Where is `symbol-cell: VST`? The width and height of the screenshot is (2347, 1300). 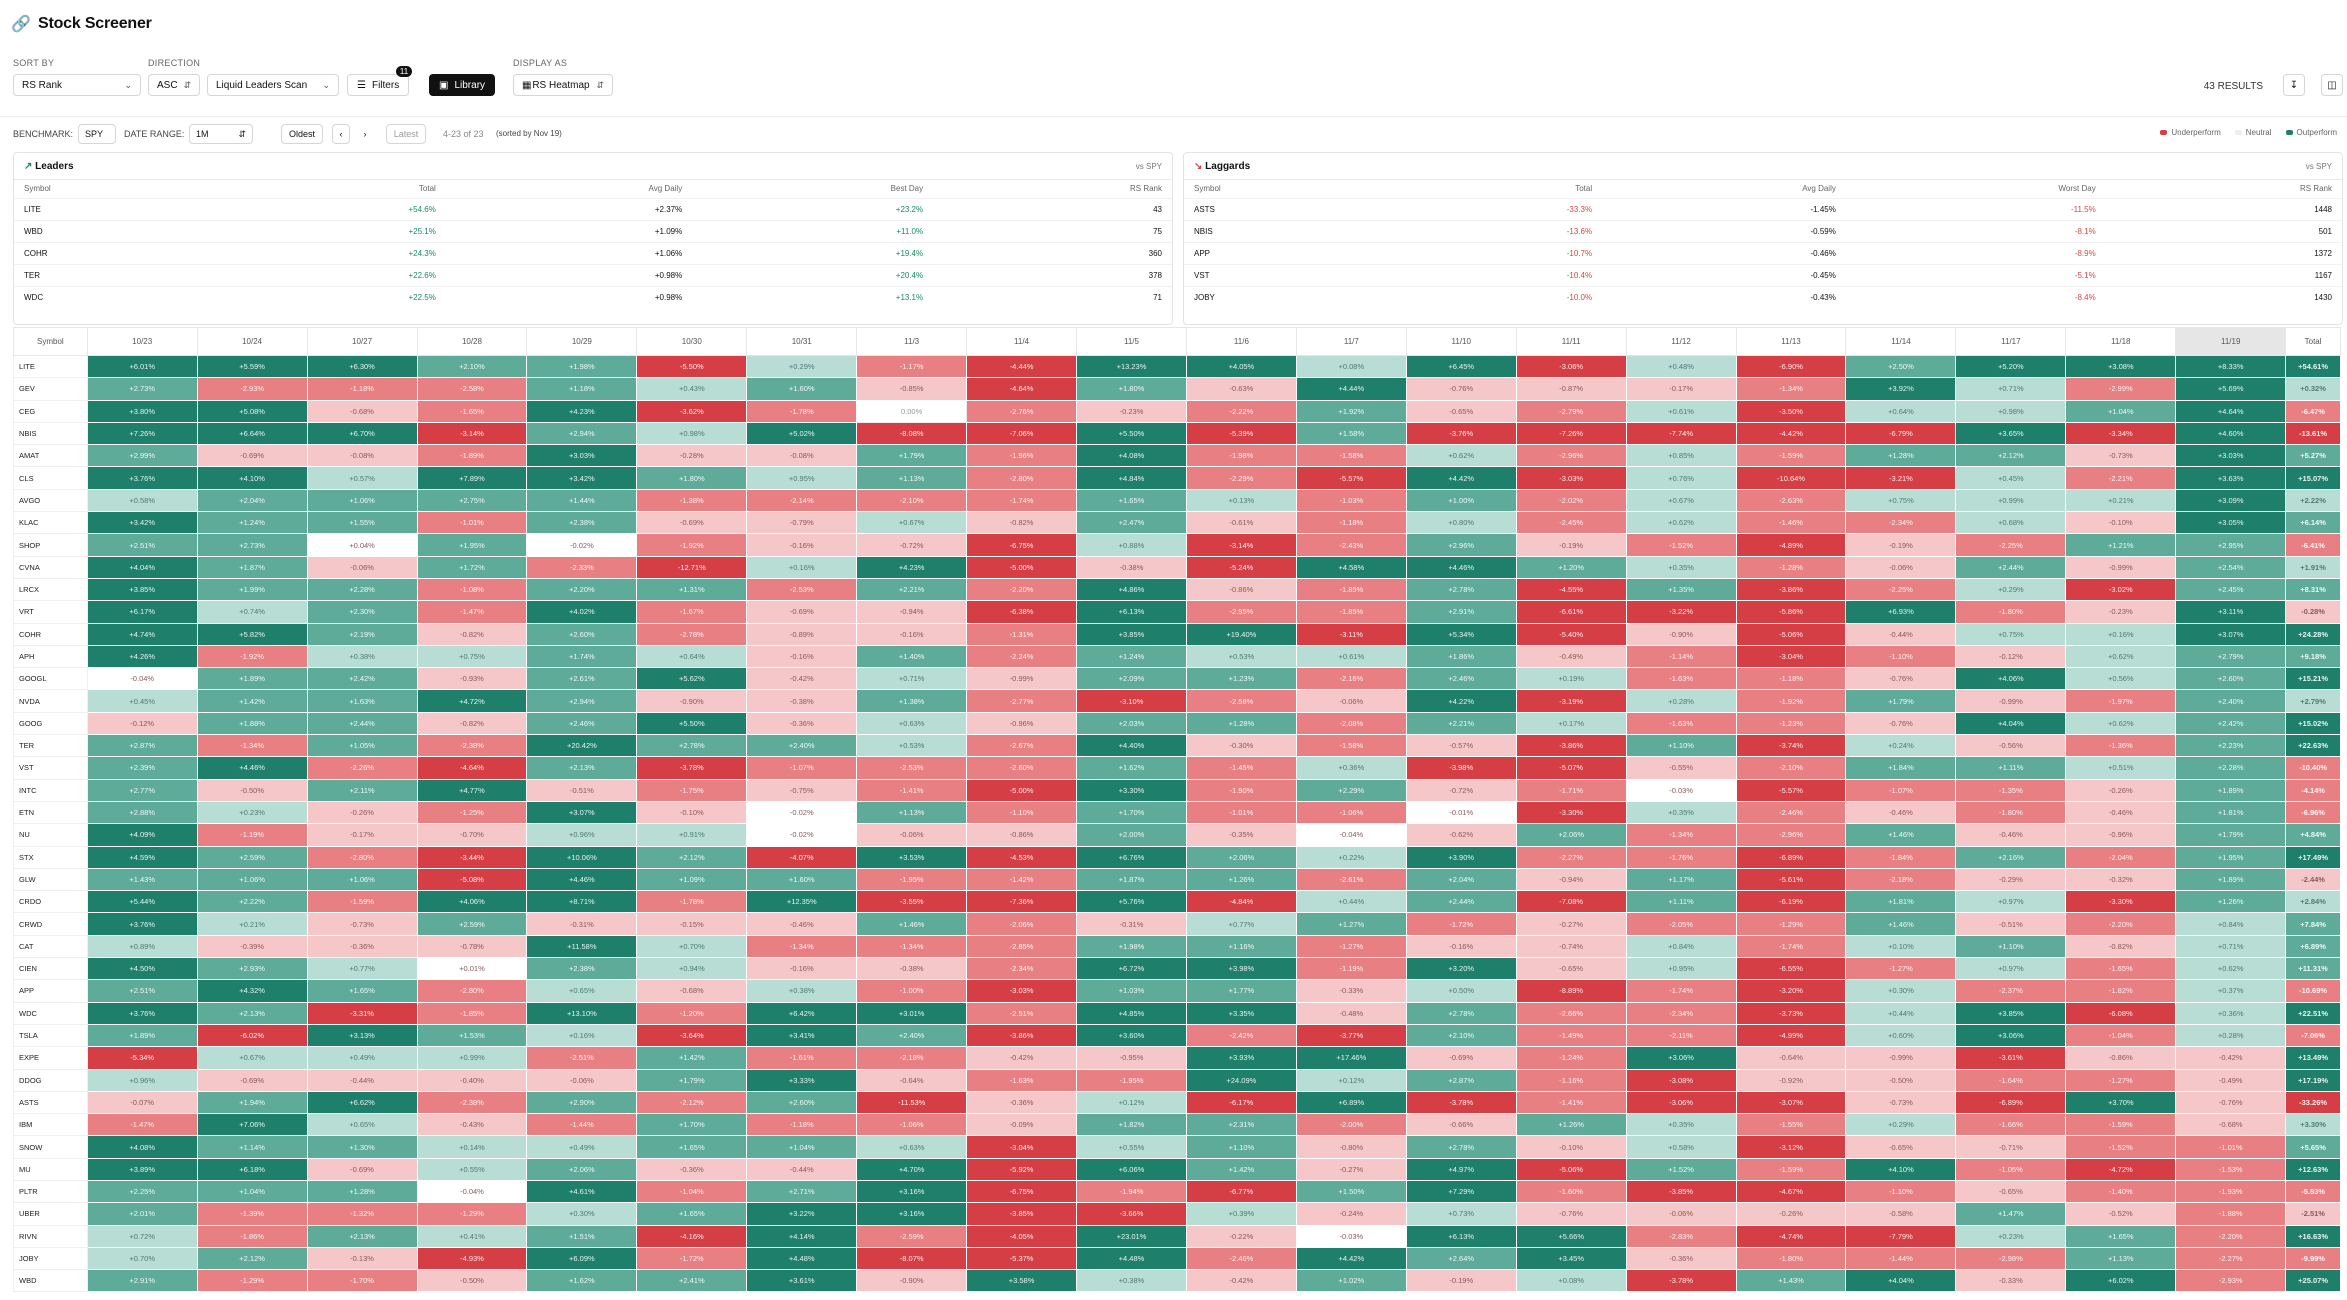
symbol-cell: VST is located at coordinates (50, 768).